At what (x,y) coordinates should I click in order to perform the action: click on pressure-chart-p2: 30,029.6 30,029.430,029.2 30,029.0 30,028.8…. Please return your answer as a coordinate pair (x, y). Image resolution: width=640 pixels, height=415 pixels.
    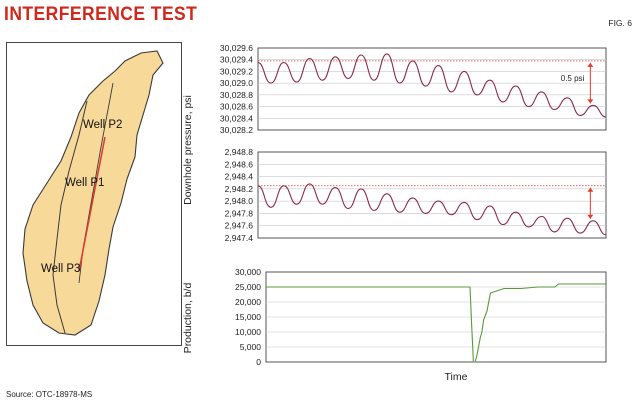
    Looking at the image, I should click on (413, 89).